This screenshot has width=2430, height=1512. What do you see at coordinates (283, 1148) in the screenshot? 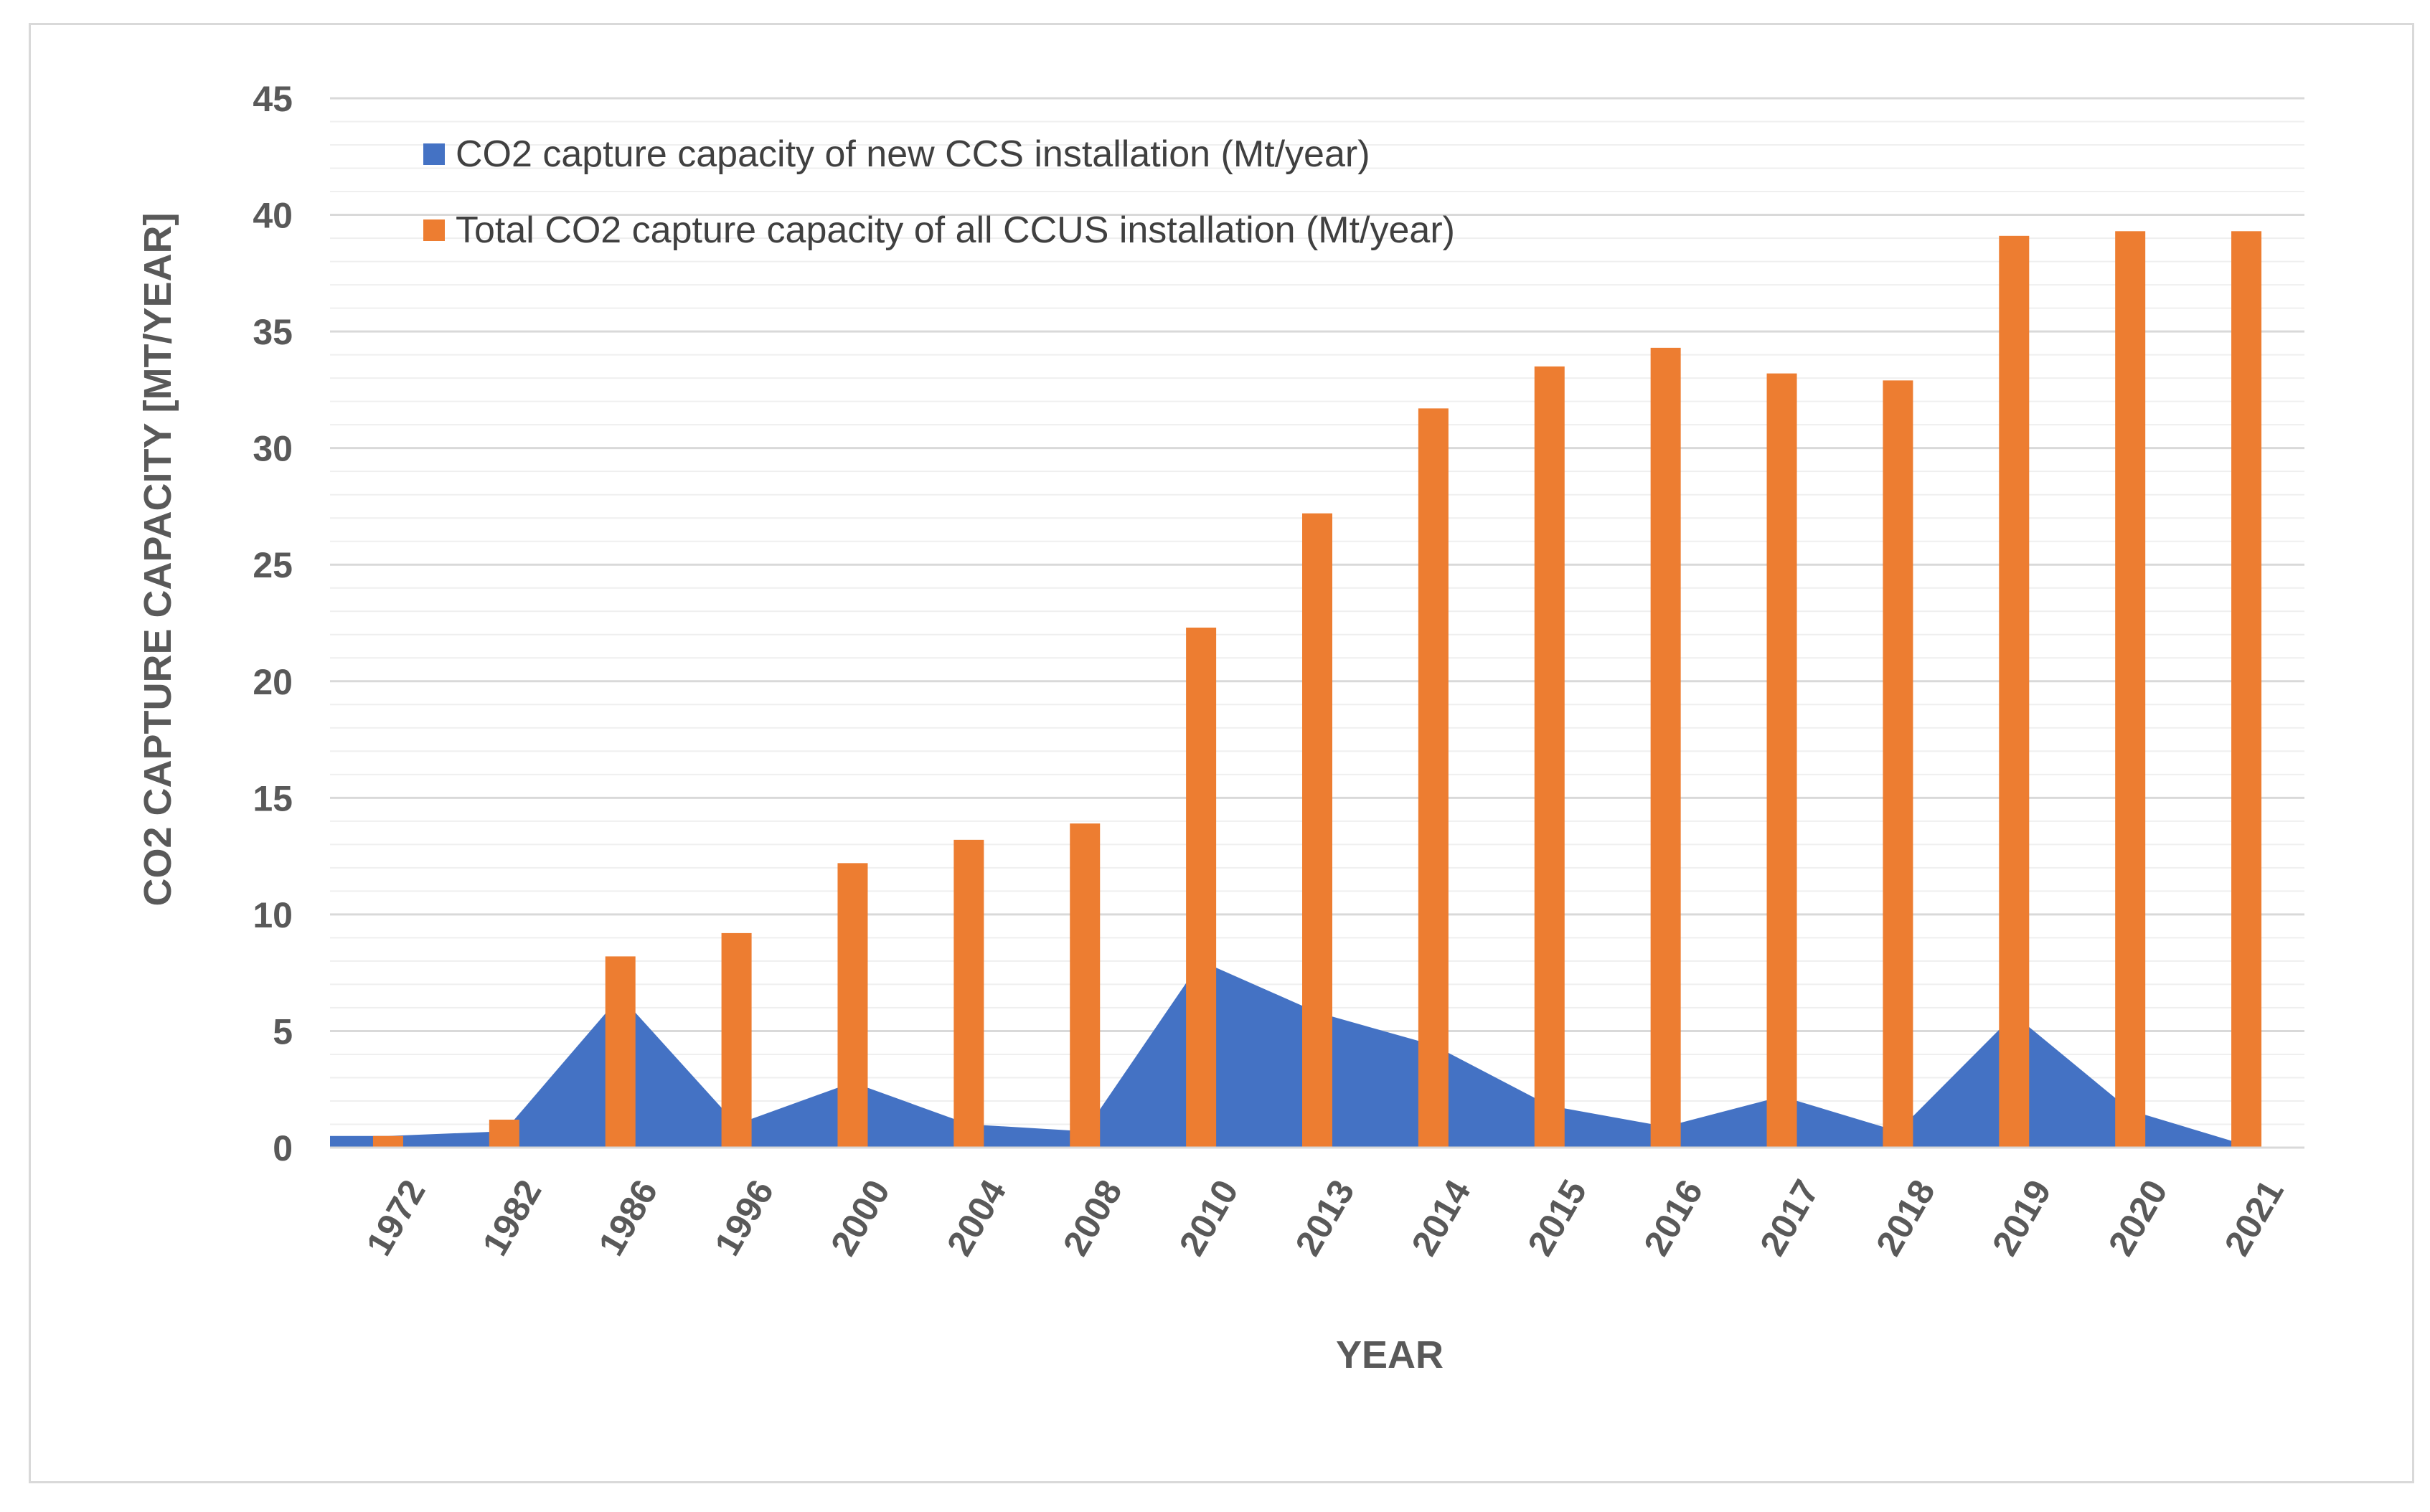
I see `y-tick-label: 0` at bounding box center [283, 1148].